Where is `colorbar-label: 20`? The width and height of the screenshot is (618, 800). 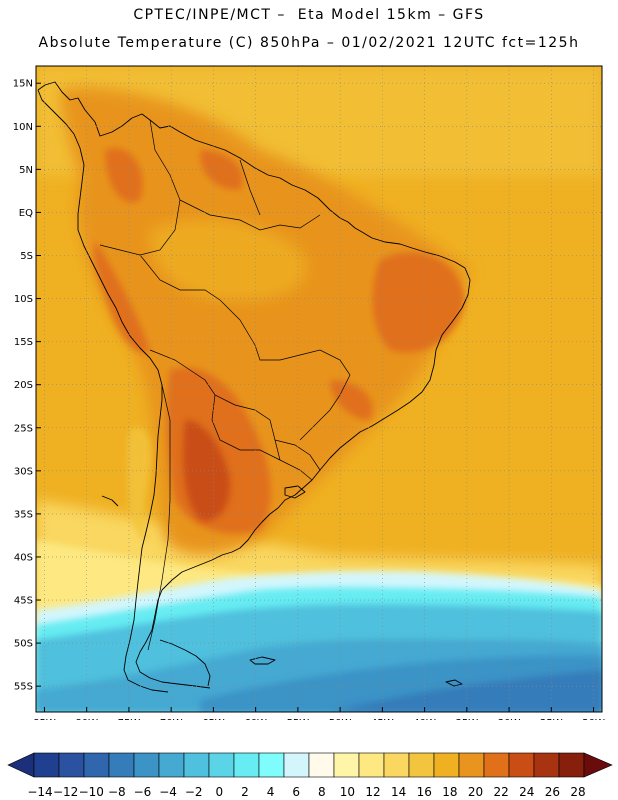 colorbar-label: 20 is located at coordinates (475, 792).